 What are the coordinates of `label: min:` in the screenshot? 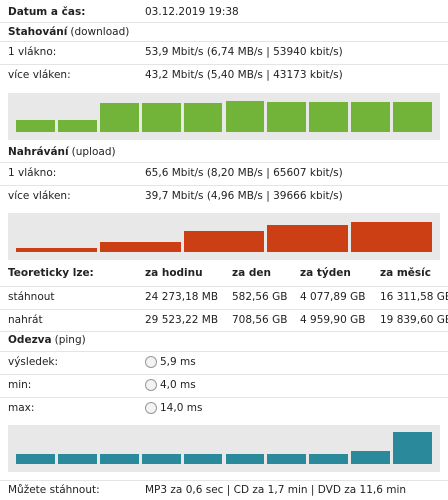 It's located at (20, 385).